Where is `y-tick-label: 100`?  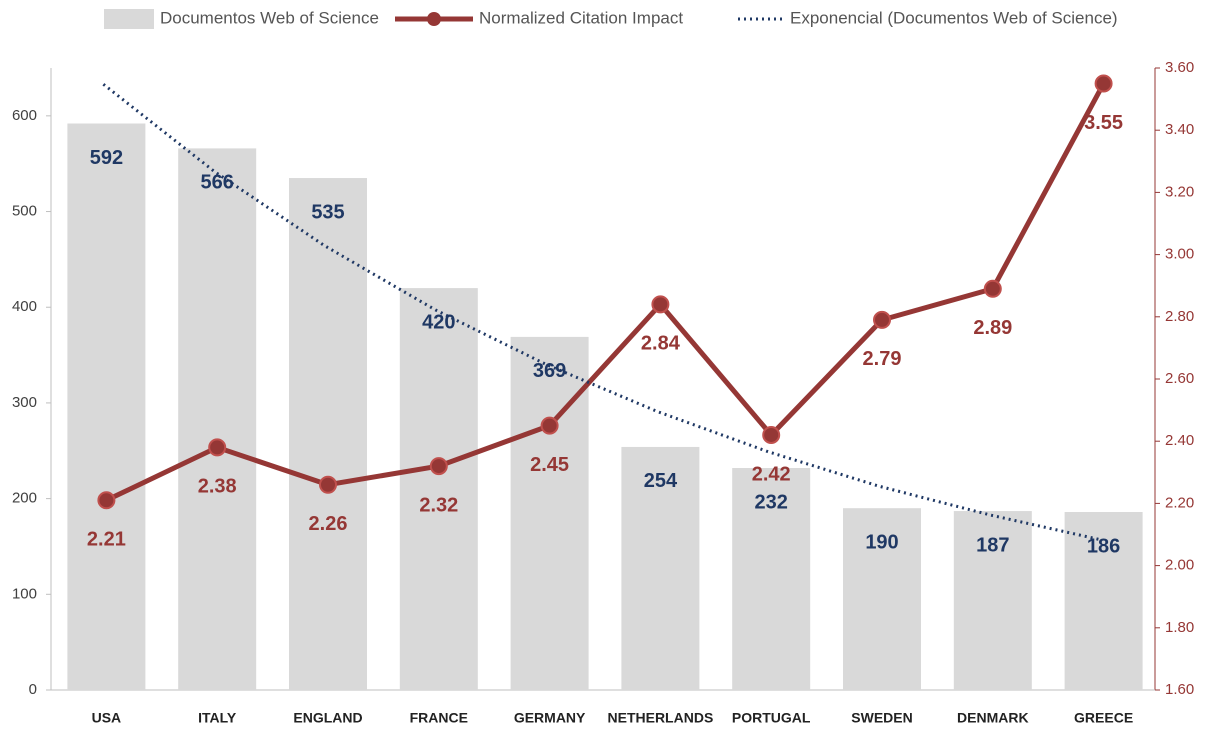 y-tick-label: 100 is located at coordinates (24, 593).